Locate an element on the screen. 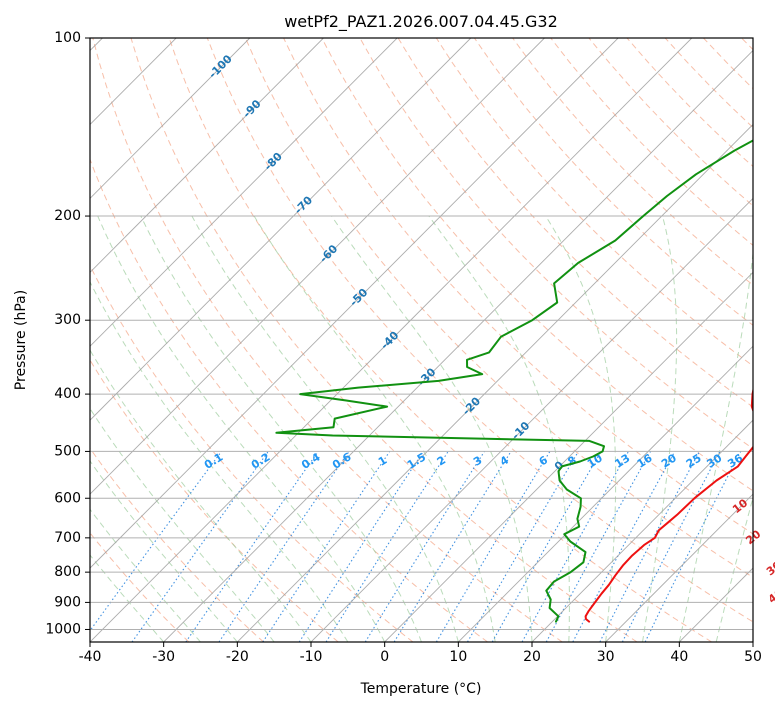  x-tick-label: -10 is located at coordinates (311, 657).